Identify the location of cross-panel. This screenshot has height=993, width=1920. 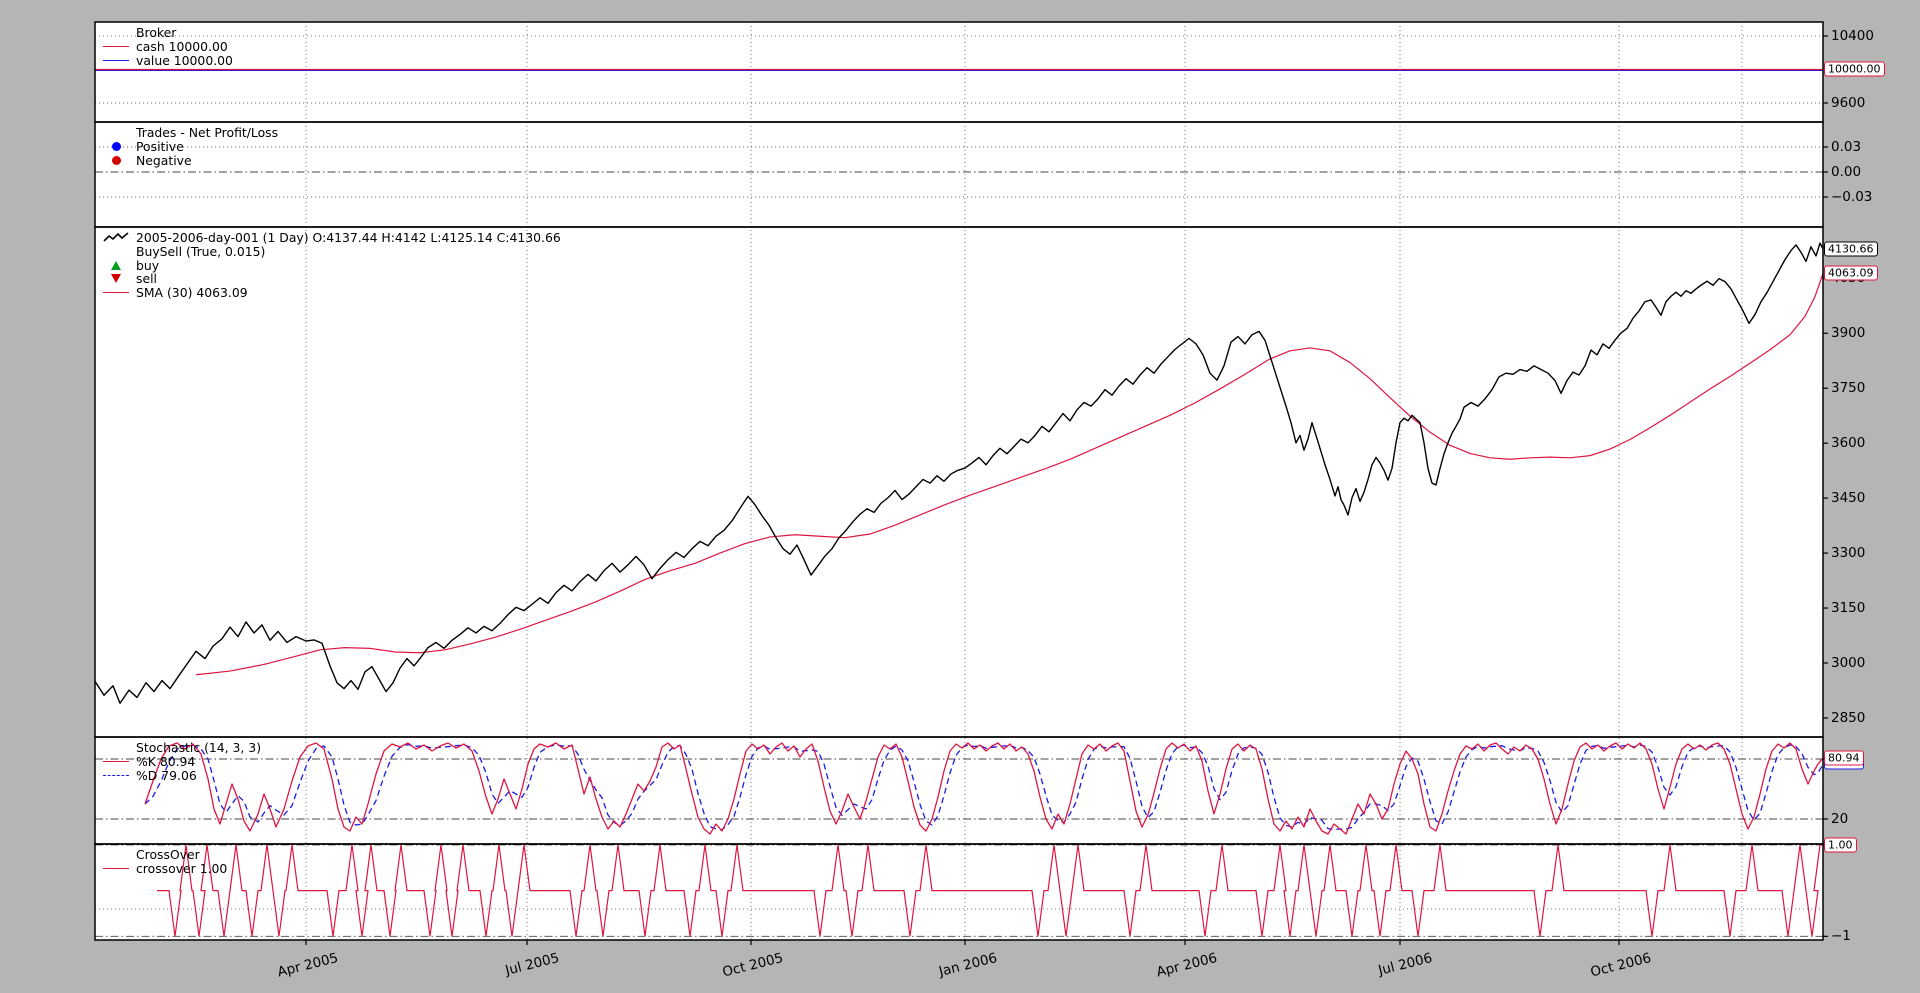
(959, 892).